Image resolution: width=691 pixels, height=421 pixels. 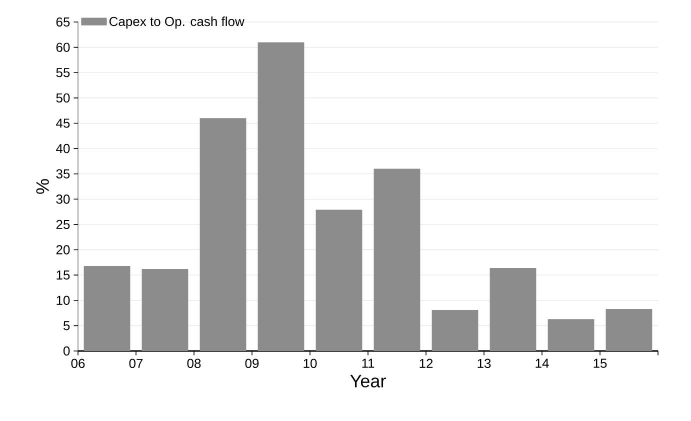 I want to click on x-tick-label: 07, so click(x=136, y=363).